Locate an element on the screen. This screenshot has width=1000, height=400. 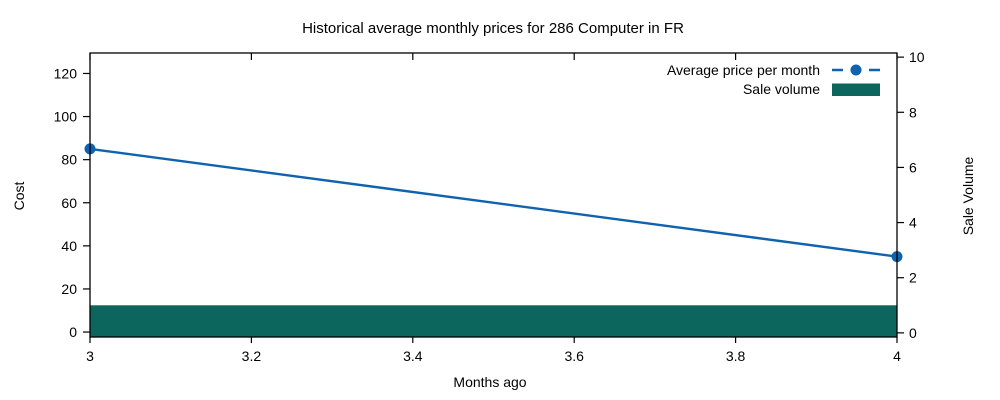
right-tick-label: 2 is located at coordinates (913, 278).